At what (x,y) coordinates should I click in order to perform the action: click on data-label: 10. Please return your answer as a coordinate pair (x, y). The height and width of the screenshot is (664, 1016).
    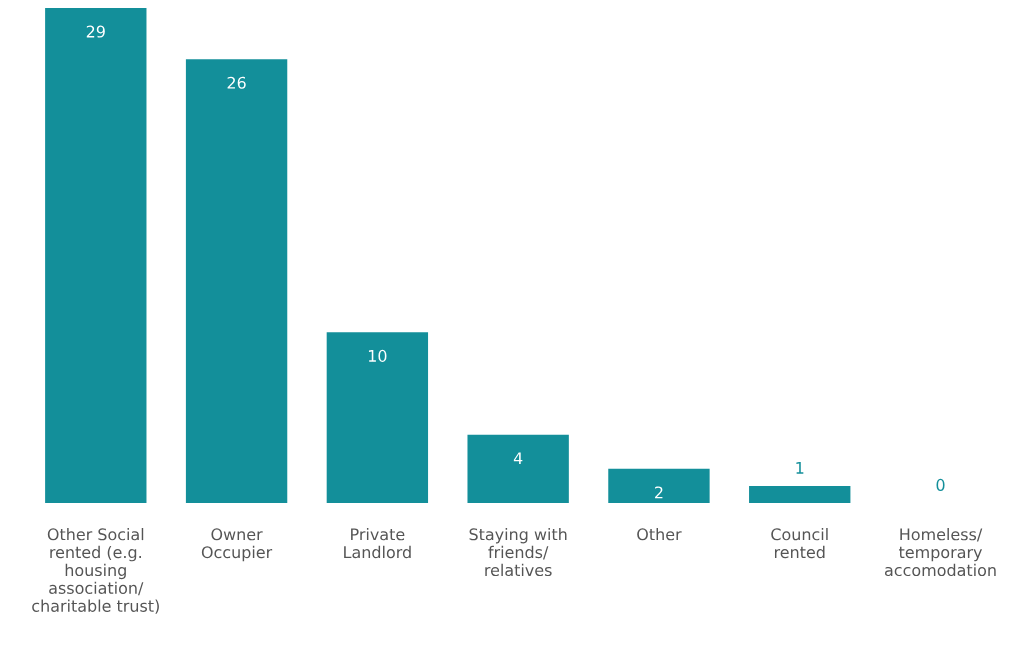
    Looking at the image, I should click on (377, 355).